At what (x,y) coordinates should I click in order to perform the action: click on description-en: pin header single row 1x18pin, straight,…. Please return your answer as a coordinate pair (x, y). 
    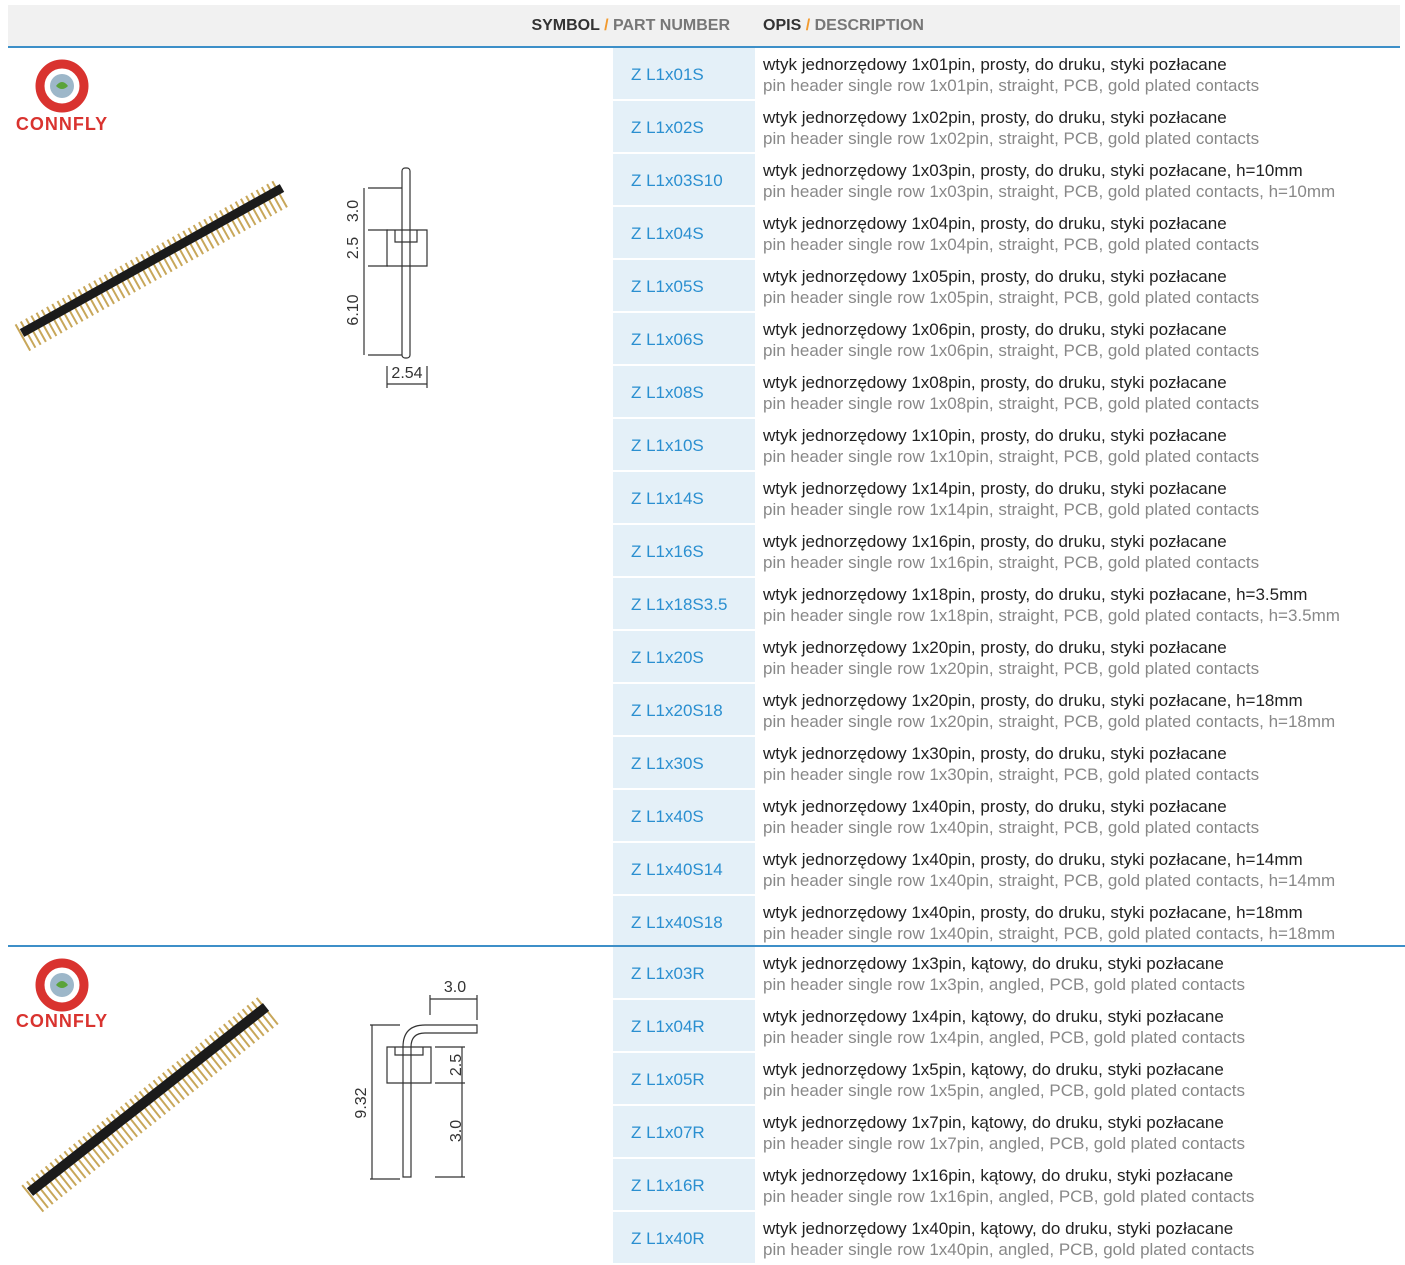
    Looking at the image, I should click on (1051, 615).